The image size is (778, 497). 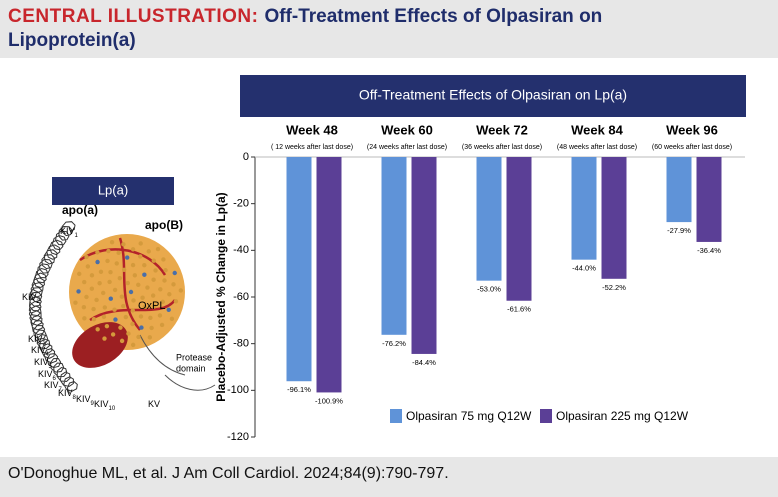 What do you see at coordinates (692, 129) in the screenshot?
I see `x-category-label: Week 96` at bounding box center [692, 129].